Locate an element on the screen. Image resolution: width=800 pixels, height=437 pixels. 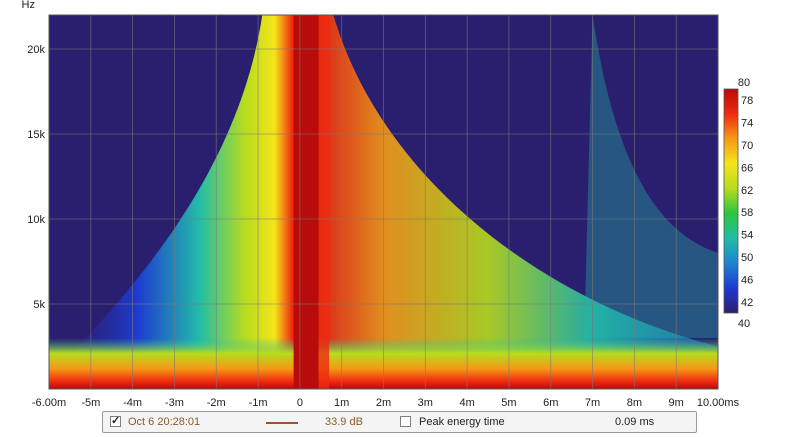
impulse-peak-band is located at coordinates (306, 202).